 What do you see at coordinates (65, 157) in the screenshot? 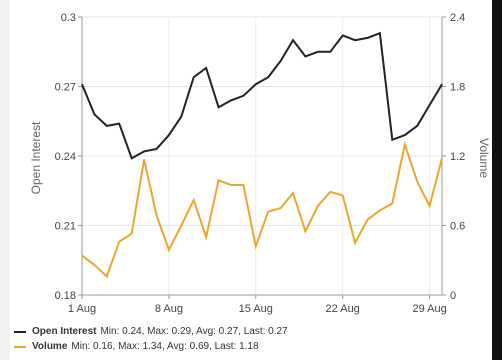
I see `y-left-tick-label: 0.24` at bounding box center [65, 157].